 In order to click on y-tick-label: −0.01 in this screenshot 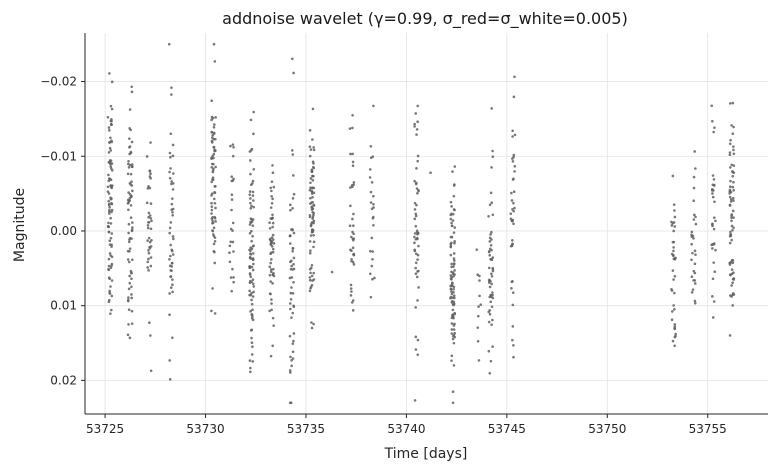, I will do `click(58, 156)`.